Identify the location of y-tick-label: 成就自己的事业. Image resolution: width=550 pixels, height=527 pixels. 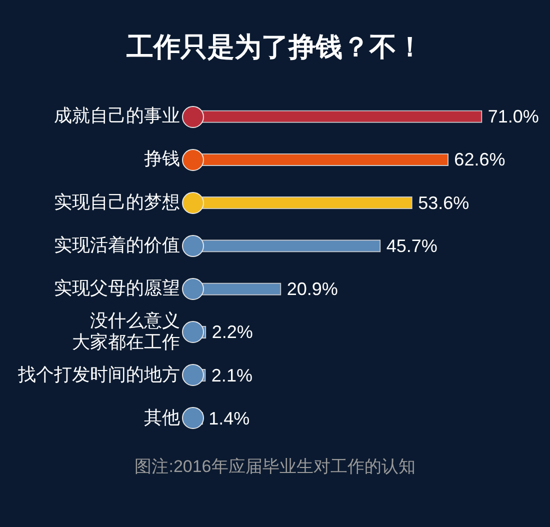
(117, 116).